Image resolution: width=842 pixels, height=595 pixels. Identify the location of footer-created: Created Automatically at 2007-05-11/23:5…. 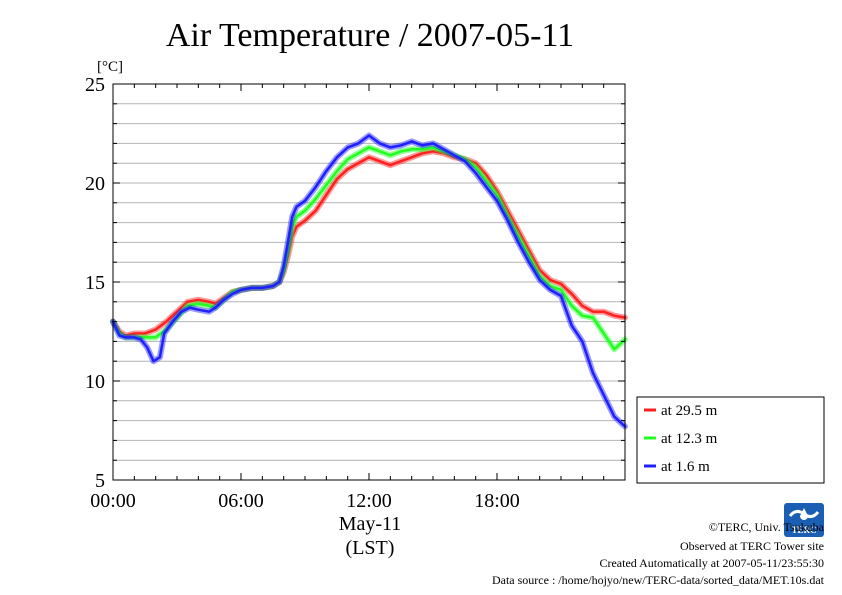
(711, 563).